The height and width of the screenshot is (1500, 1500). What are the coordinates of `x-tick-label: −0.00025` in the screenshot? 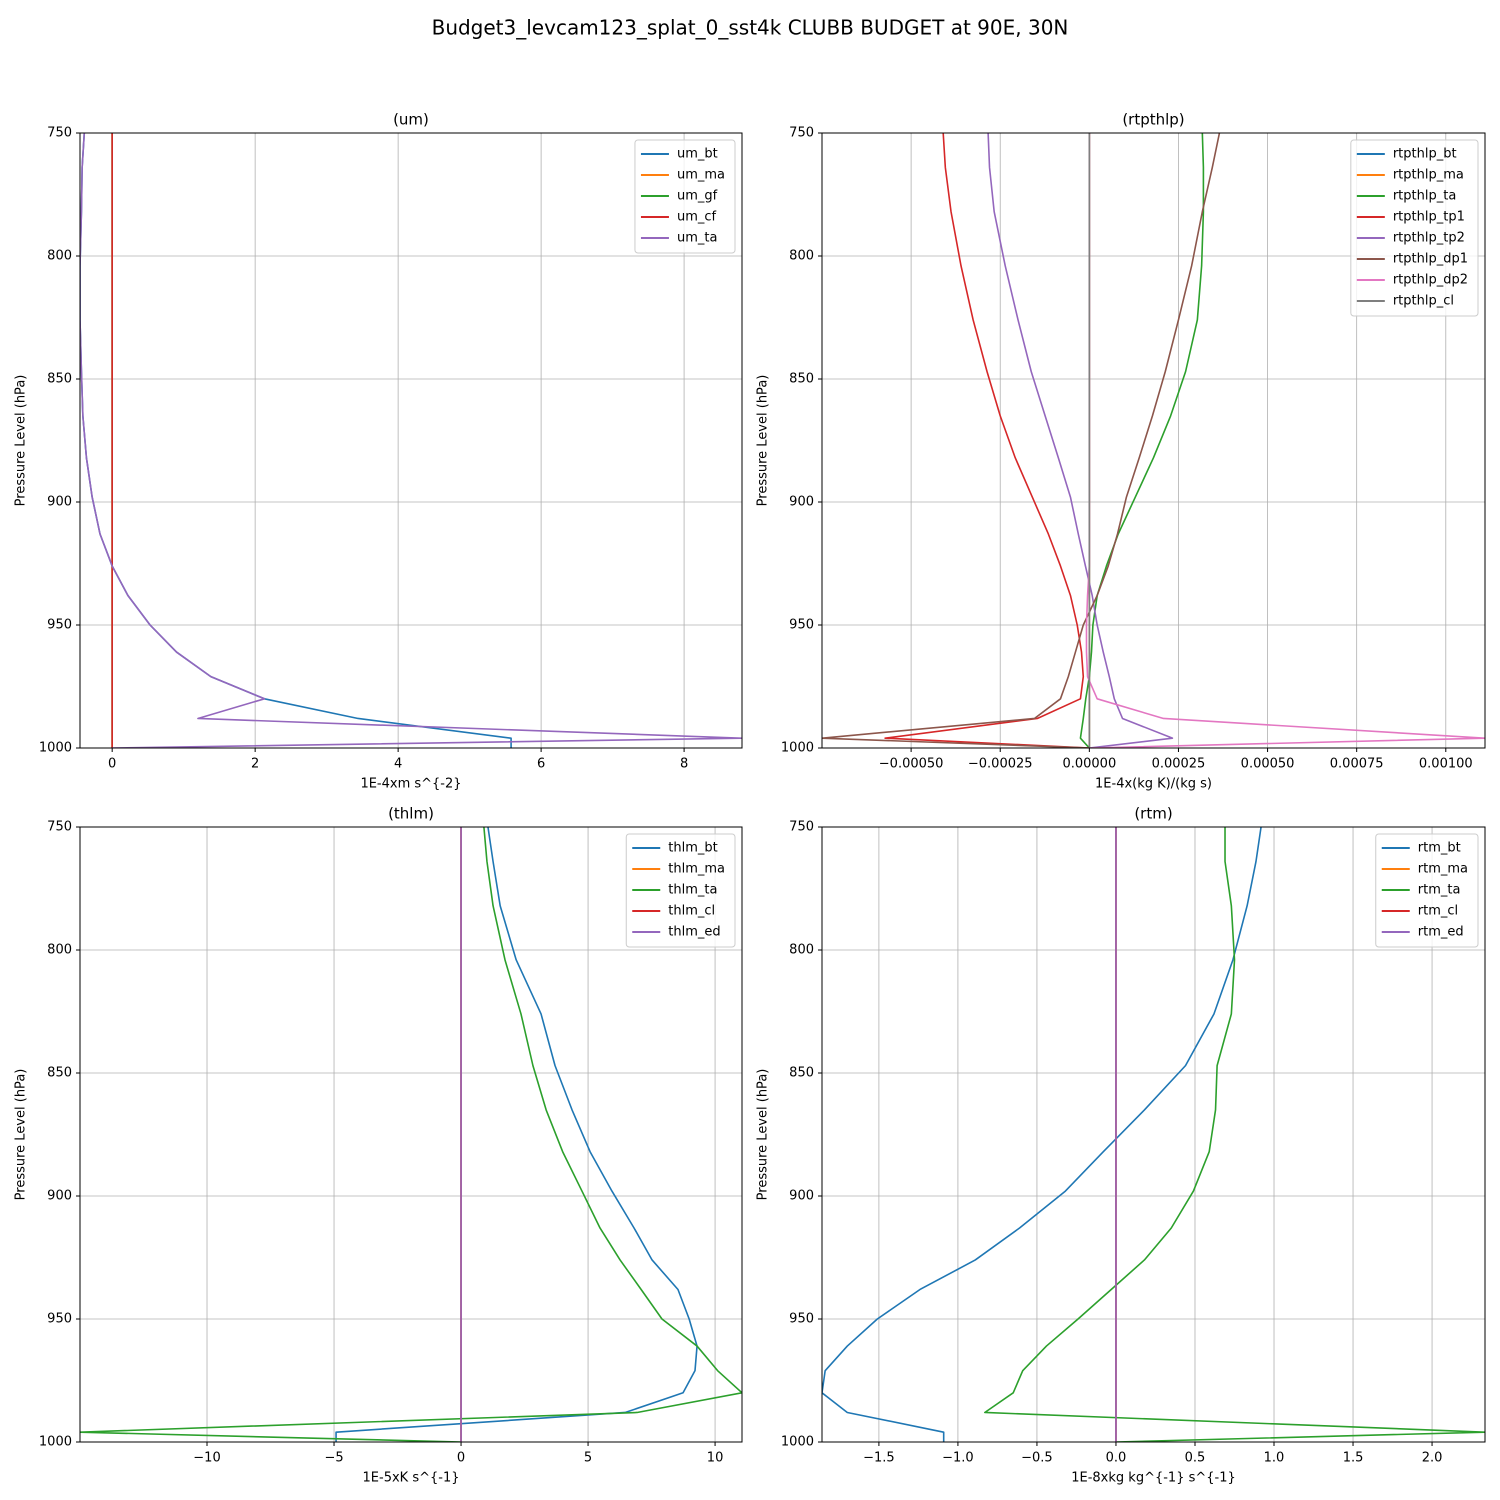 It's located at (1000, 764).